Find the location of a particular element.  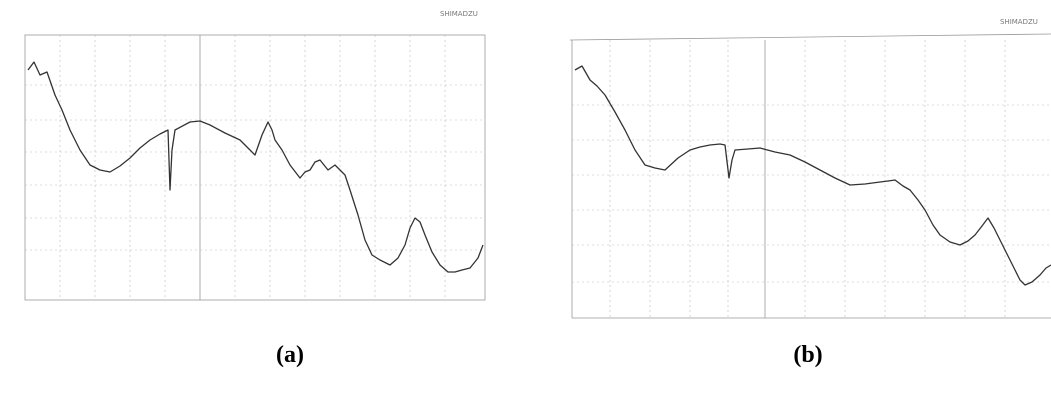

panel-label: (b) is located at coordinates (807, 355).